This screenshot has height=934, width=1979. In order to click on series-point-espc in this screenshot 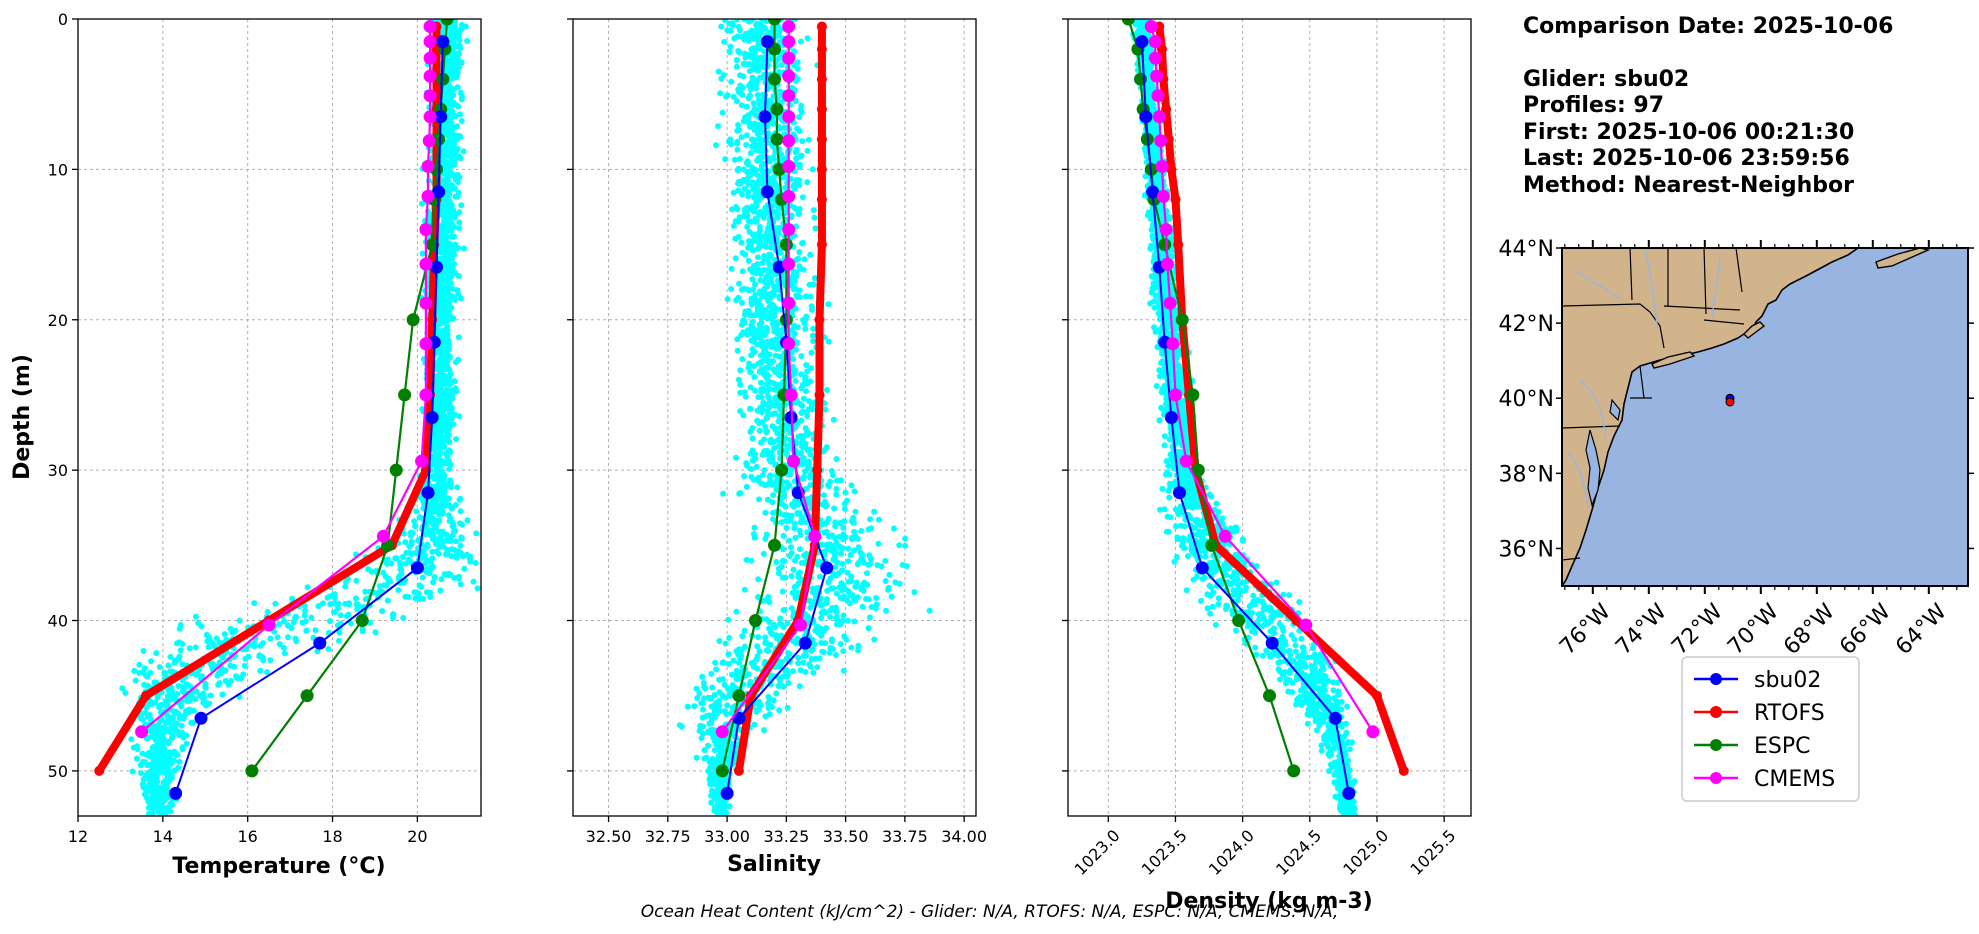, I will do `click(396, 470)`.